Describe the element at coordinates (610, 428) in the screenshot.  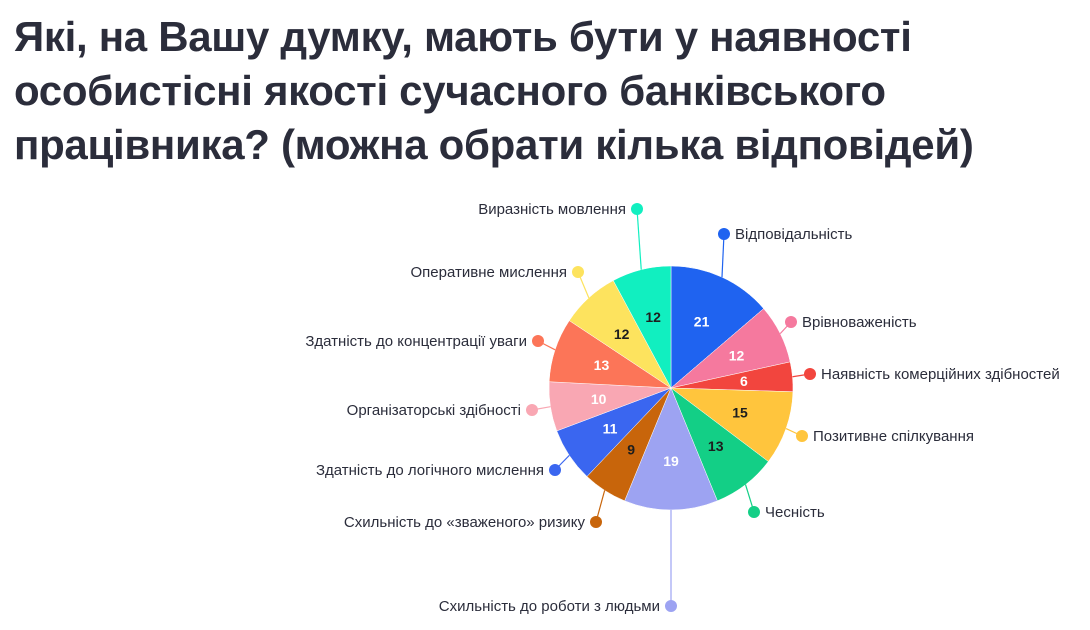
I see `data-label: 11` at that location.